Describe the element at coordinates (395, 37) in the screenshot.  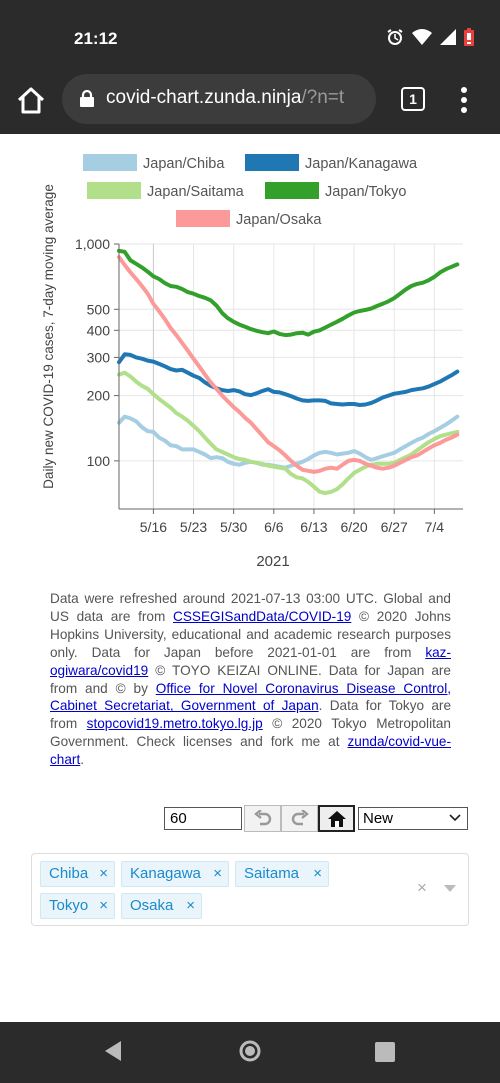
I see `alarm-icon` at that location.